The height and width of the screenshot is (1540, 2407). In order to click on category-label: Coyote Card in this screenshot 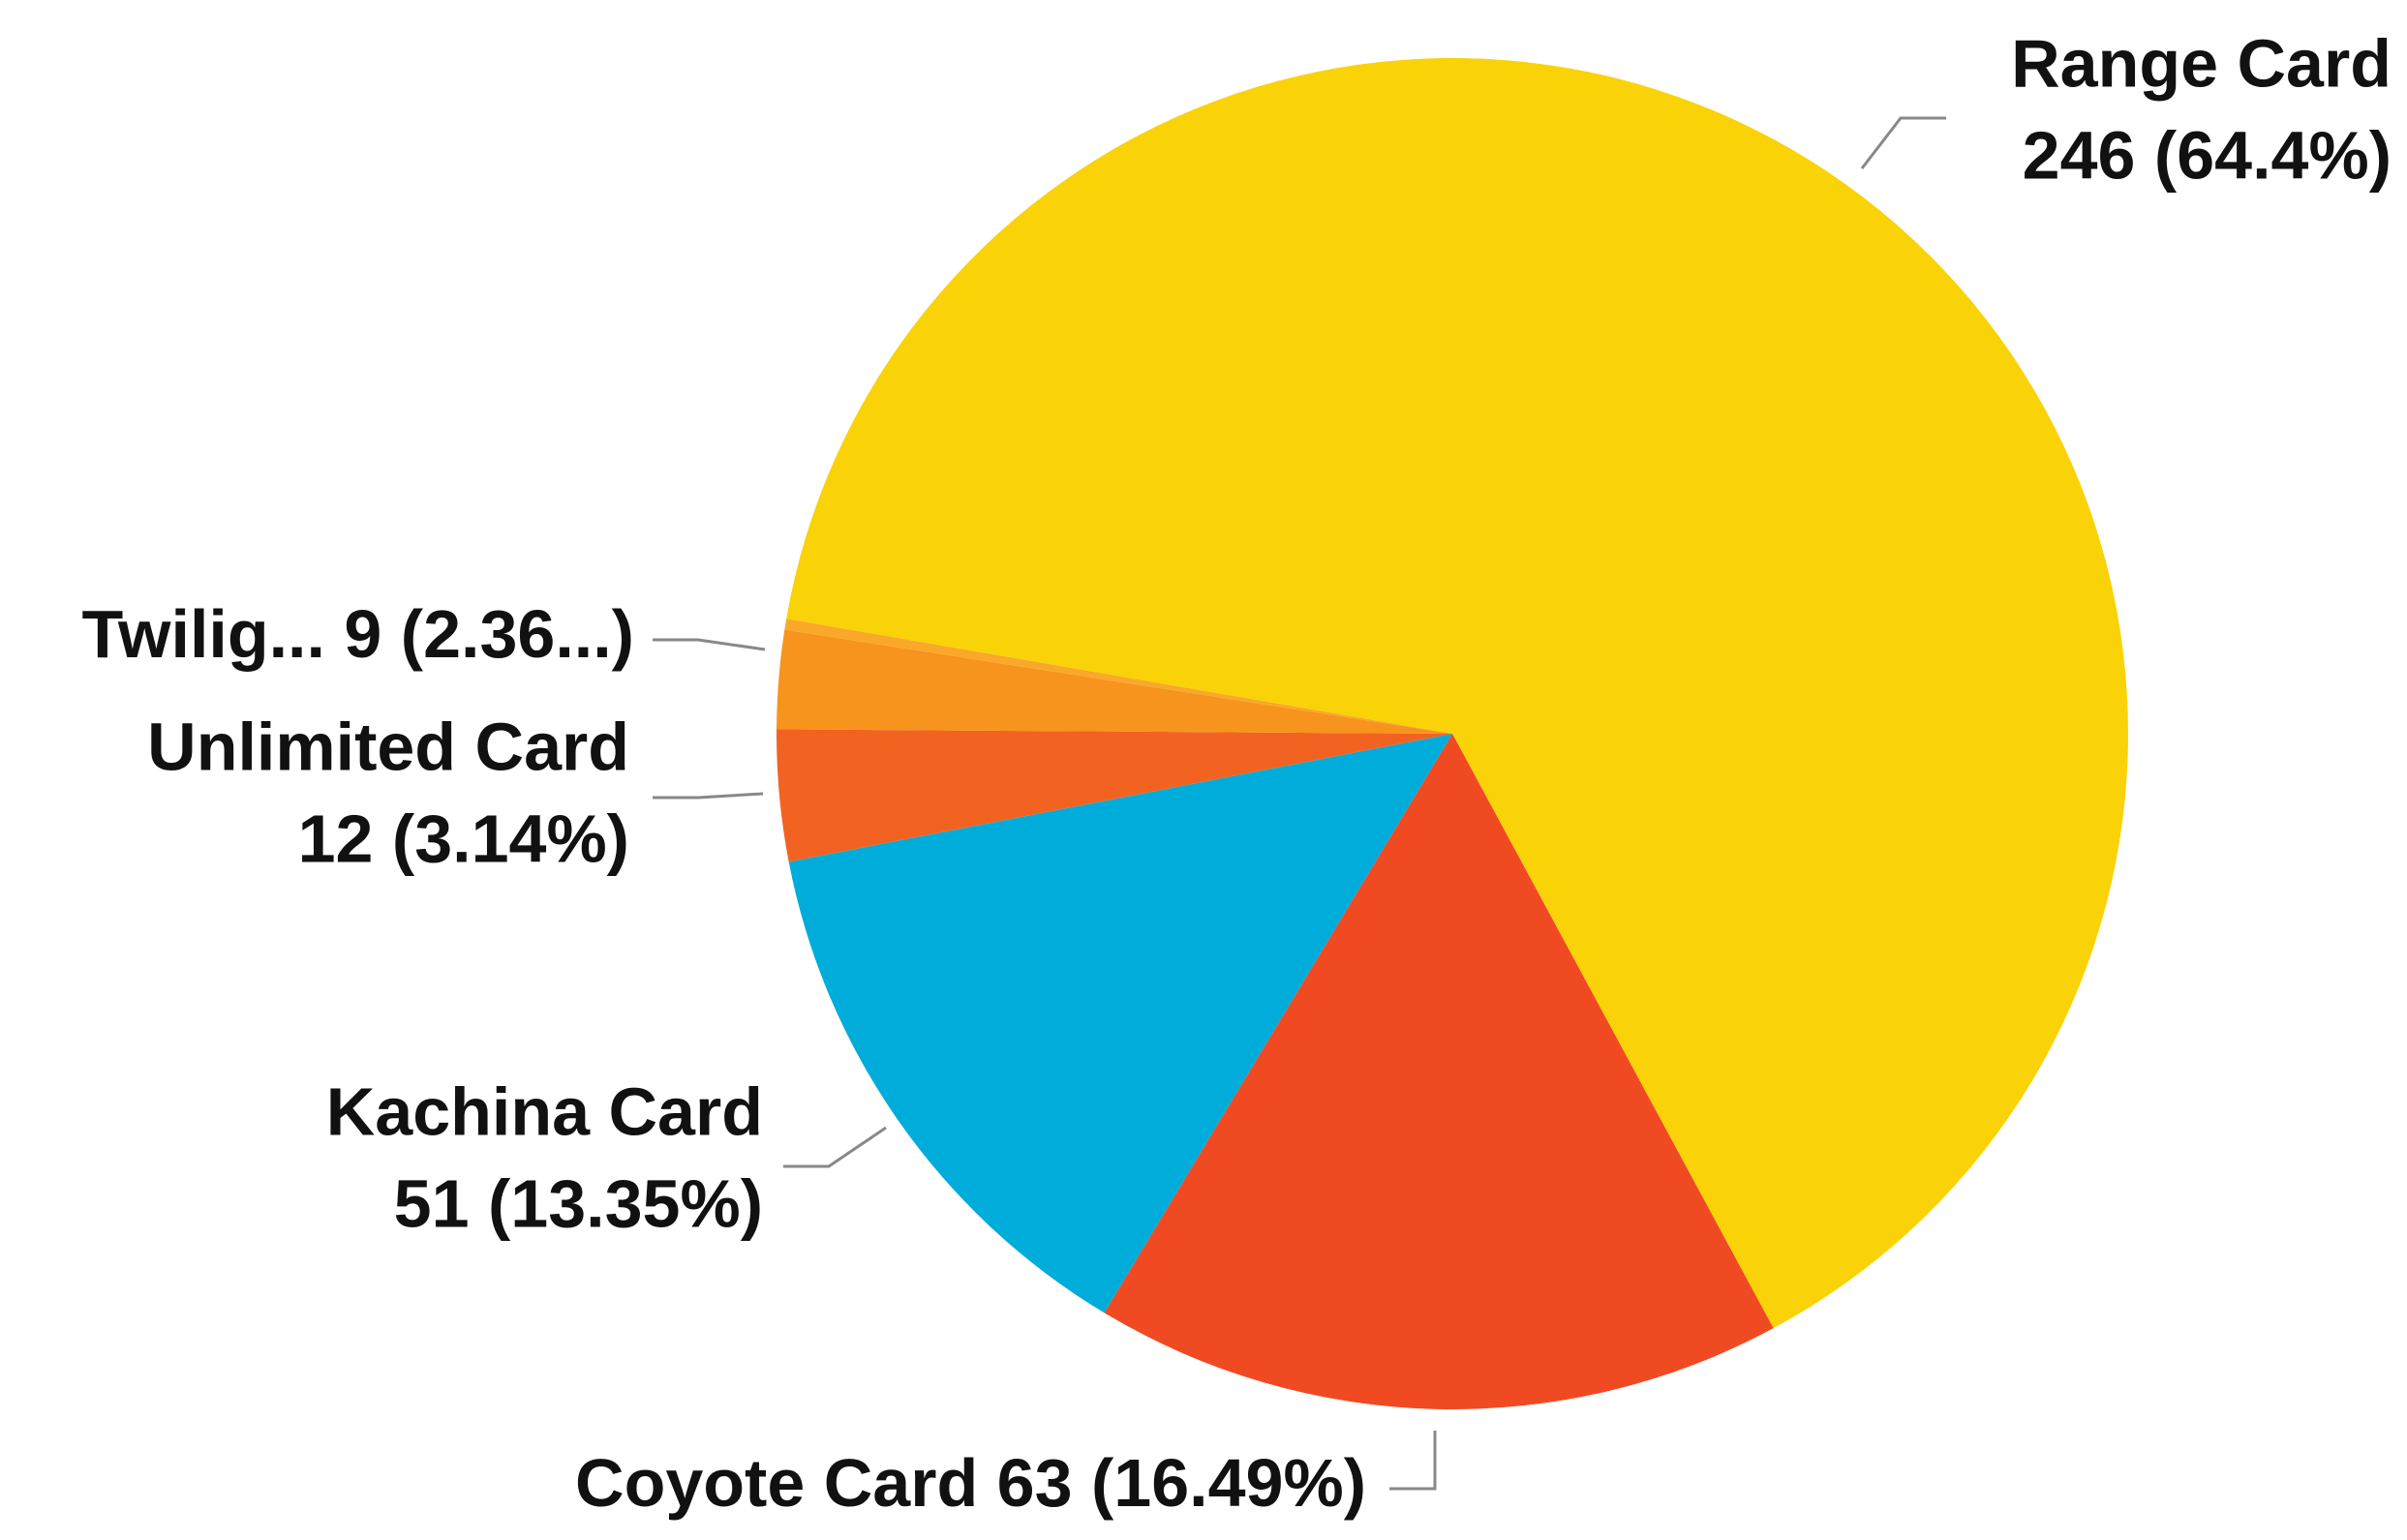, I will do `click(776, 1483)`.